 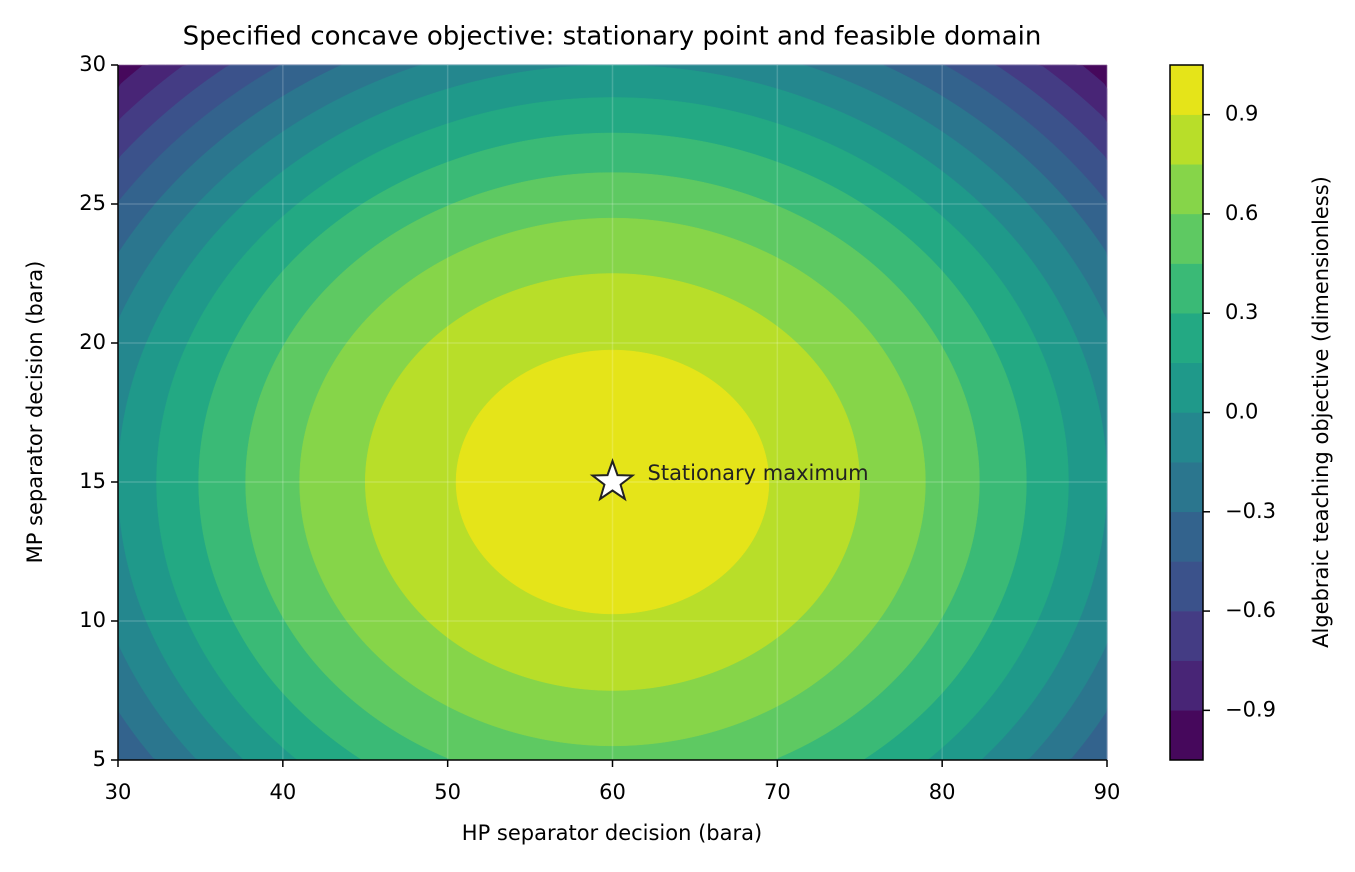 I want to click on x-tick-label: 50, so click(x=447, y=792).